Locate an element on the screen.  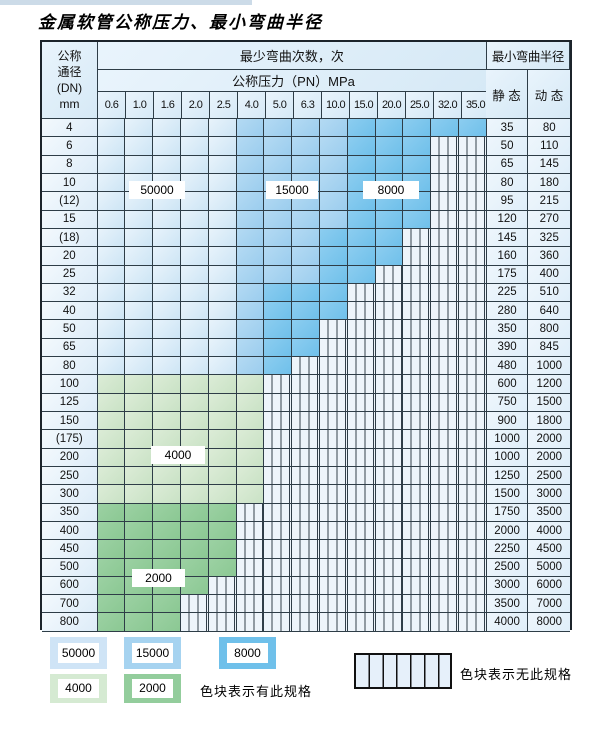
dn-cell: (18) is located at coordinates (70, 238).